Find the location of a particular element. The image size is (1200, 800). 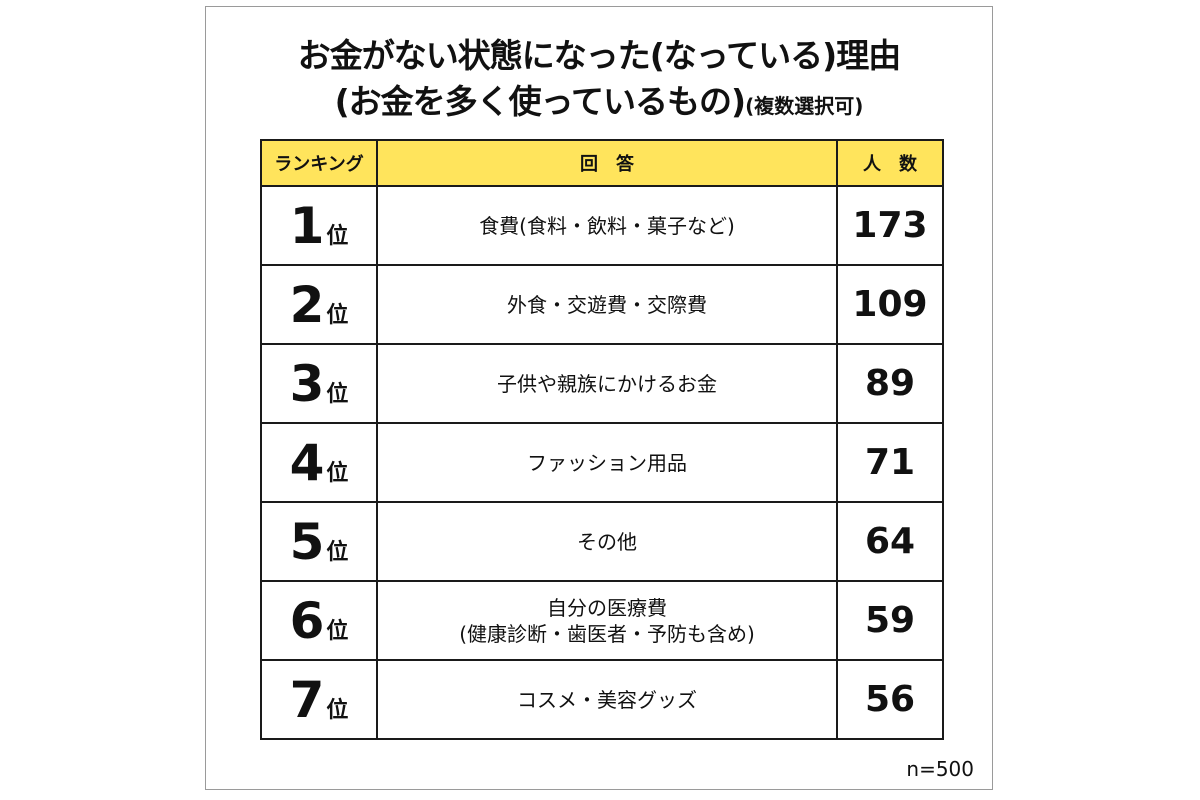

answer-cell: ファッション用品 is located at coordinates (607, 462).